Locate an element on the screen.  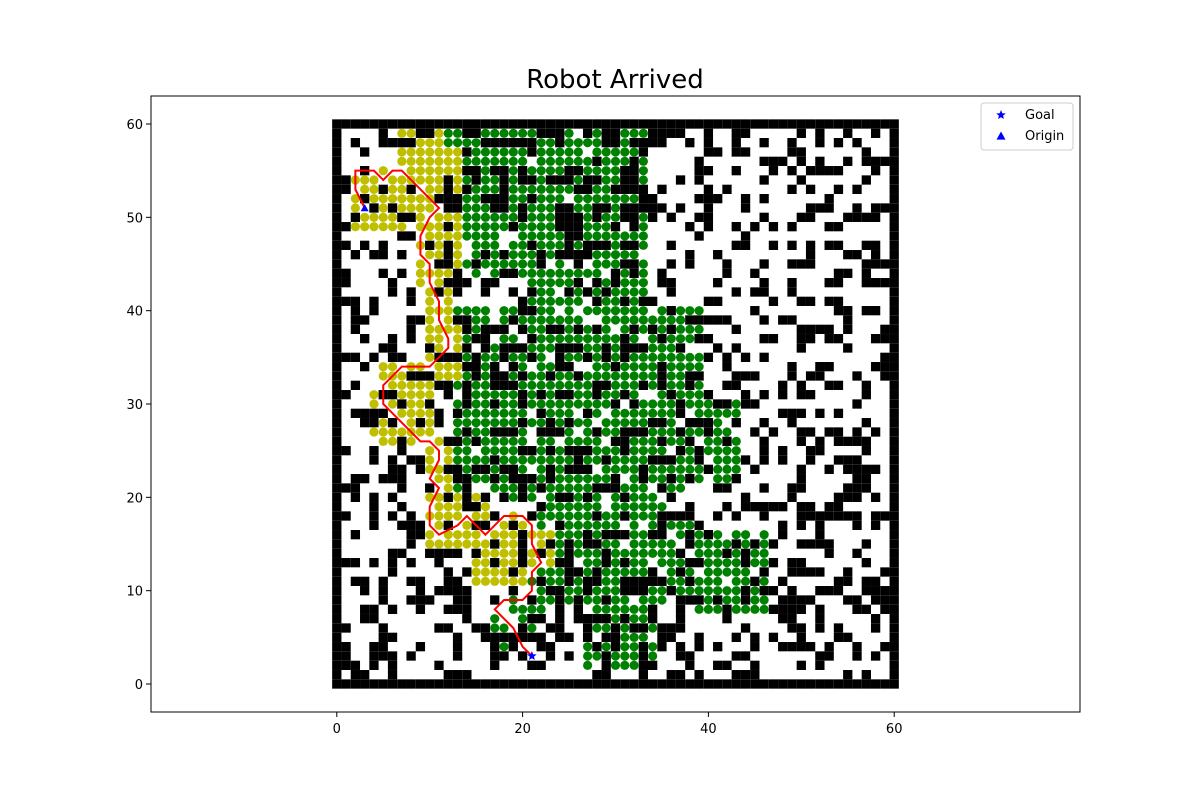
origin-marker is located at coordinates (364, 208).